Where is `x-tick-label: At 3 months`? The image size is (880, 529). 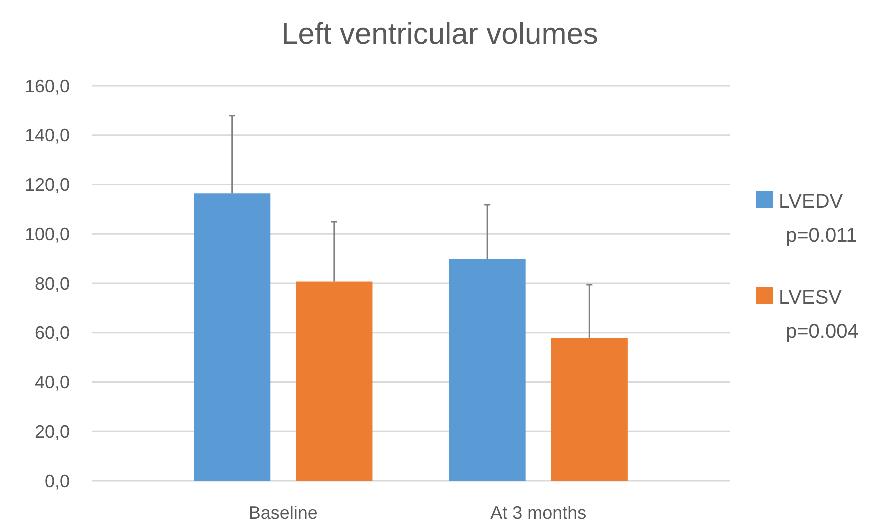 x-tick-label: At 3 months is located at coordinates (538, 513).